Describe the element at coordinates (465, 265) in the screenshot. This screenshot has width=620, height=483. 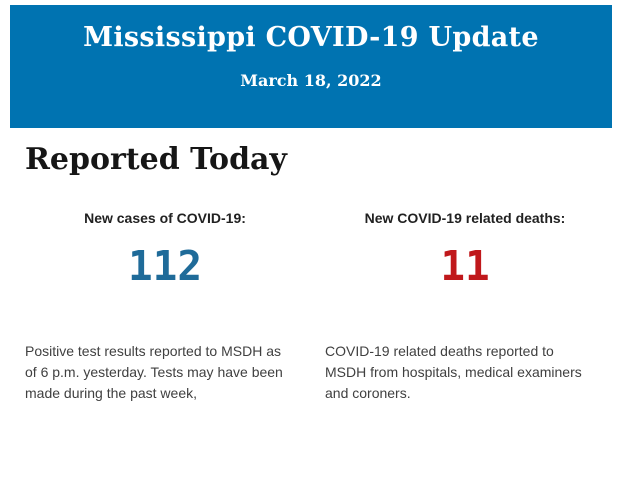
I see `stat-value-new-deaths: 11` at that location.